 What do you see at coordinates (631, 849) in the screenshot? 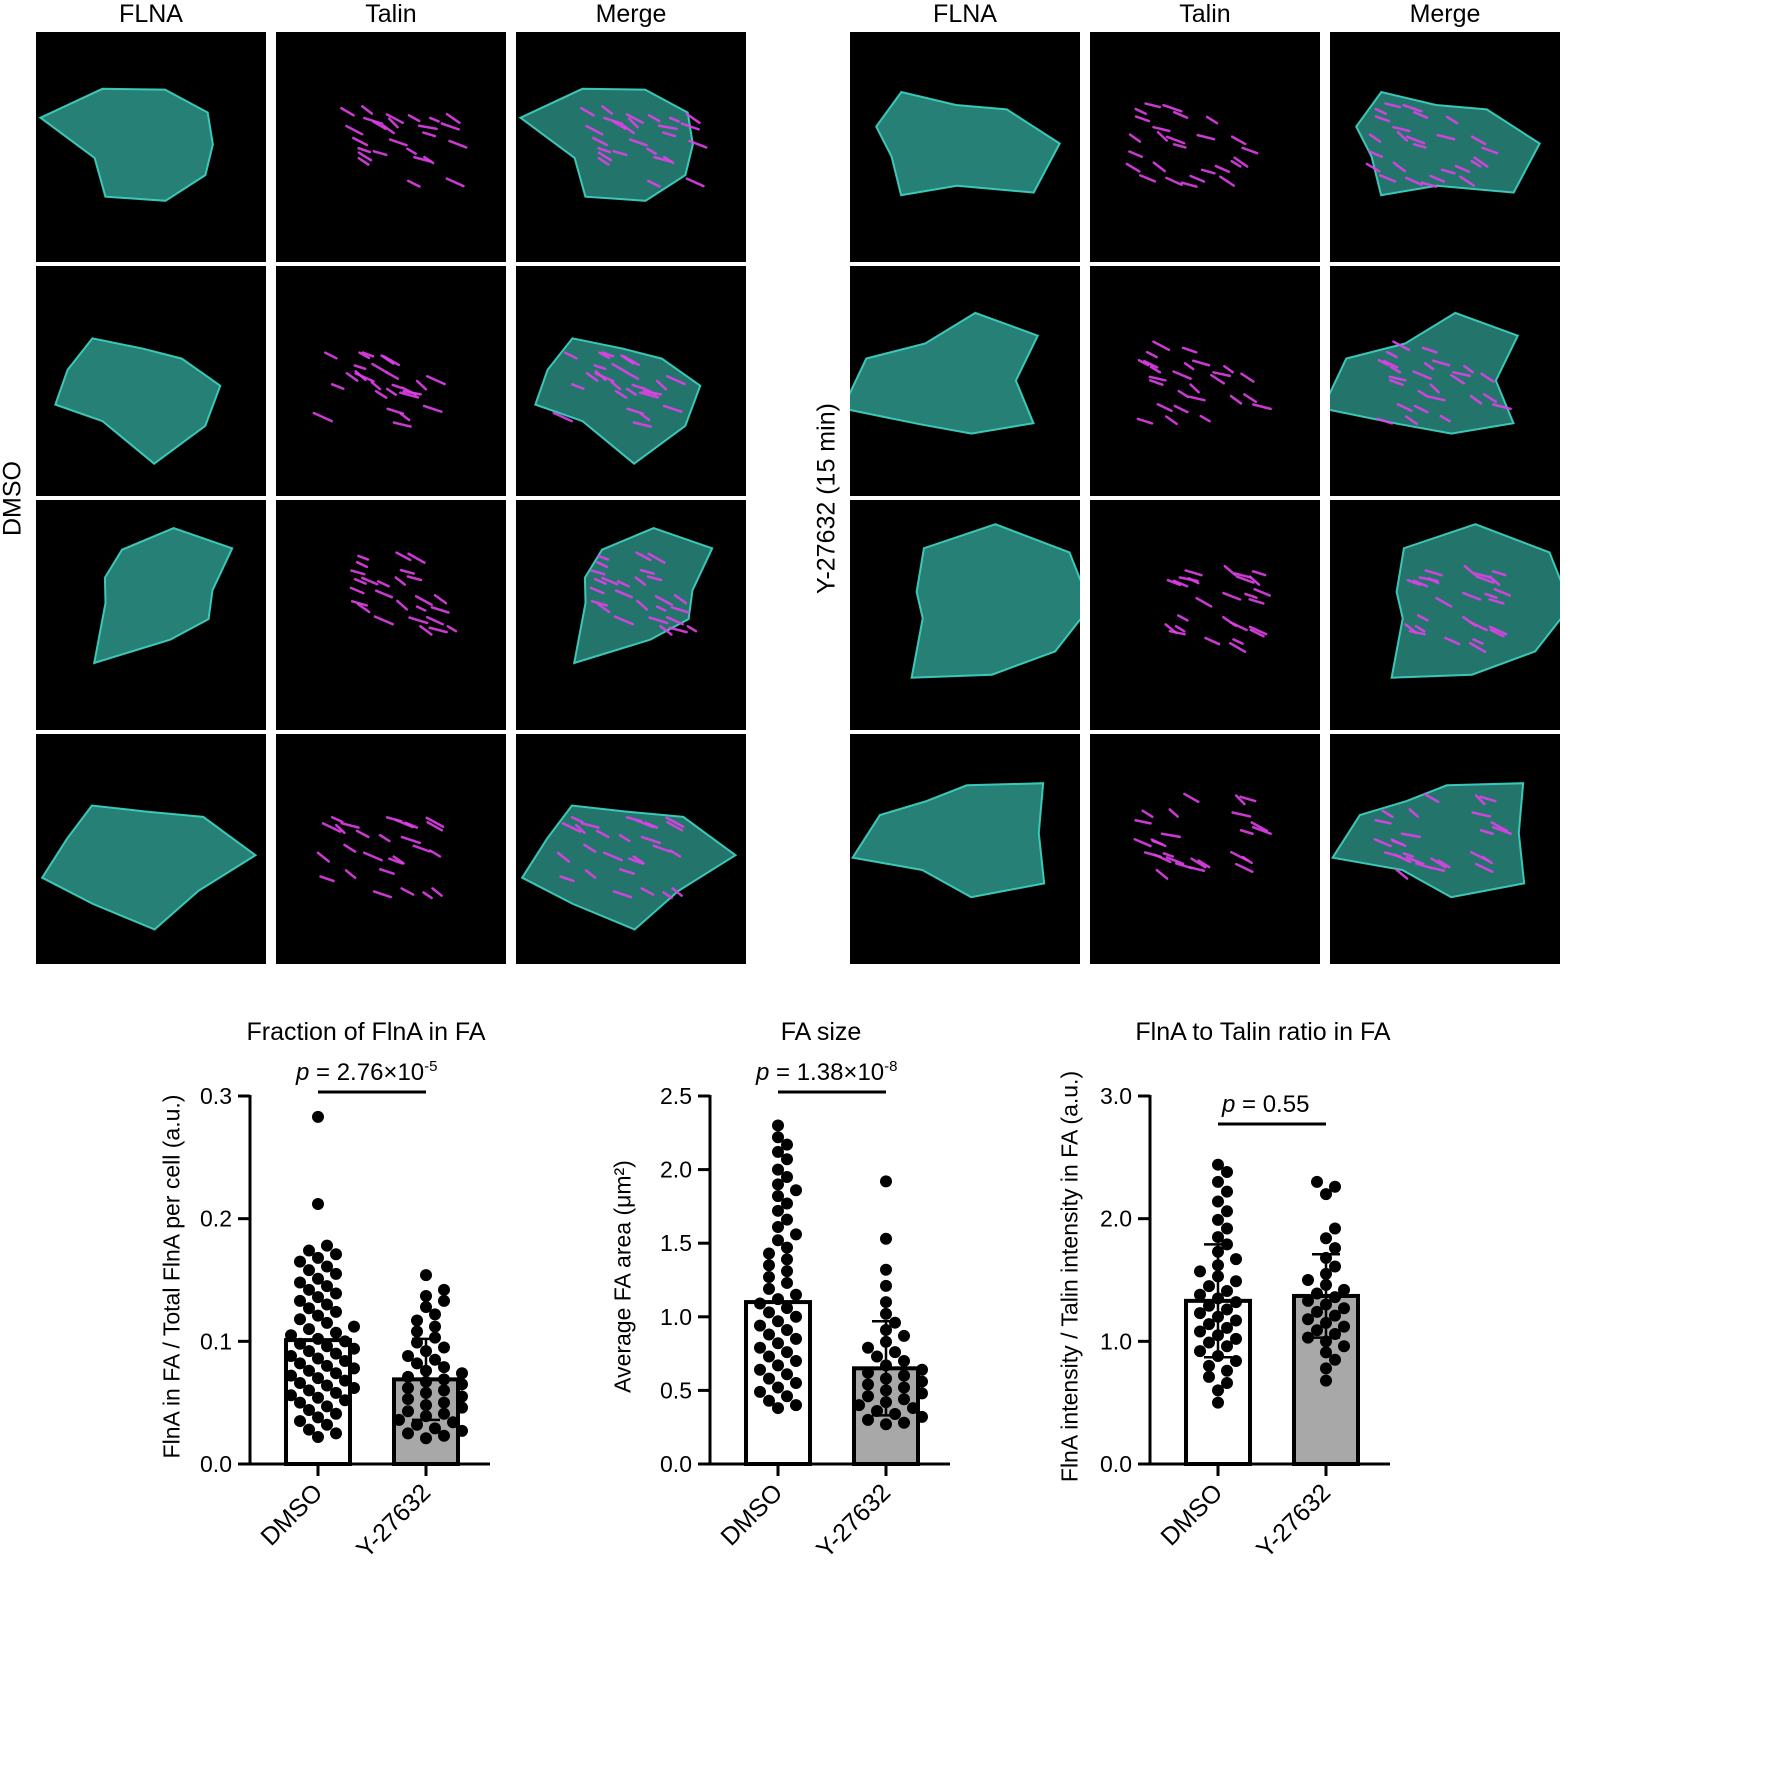
I see `micrograph-tile-merge` at bounding box center [631, 849].